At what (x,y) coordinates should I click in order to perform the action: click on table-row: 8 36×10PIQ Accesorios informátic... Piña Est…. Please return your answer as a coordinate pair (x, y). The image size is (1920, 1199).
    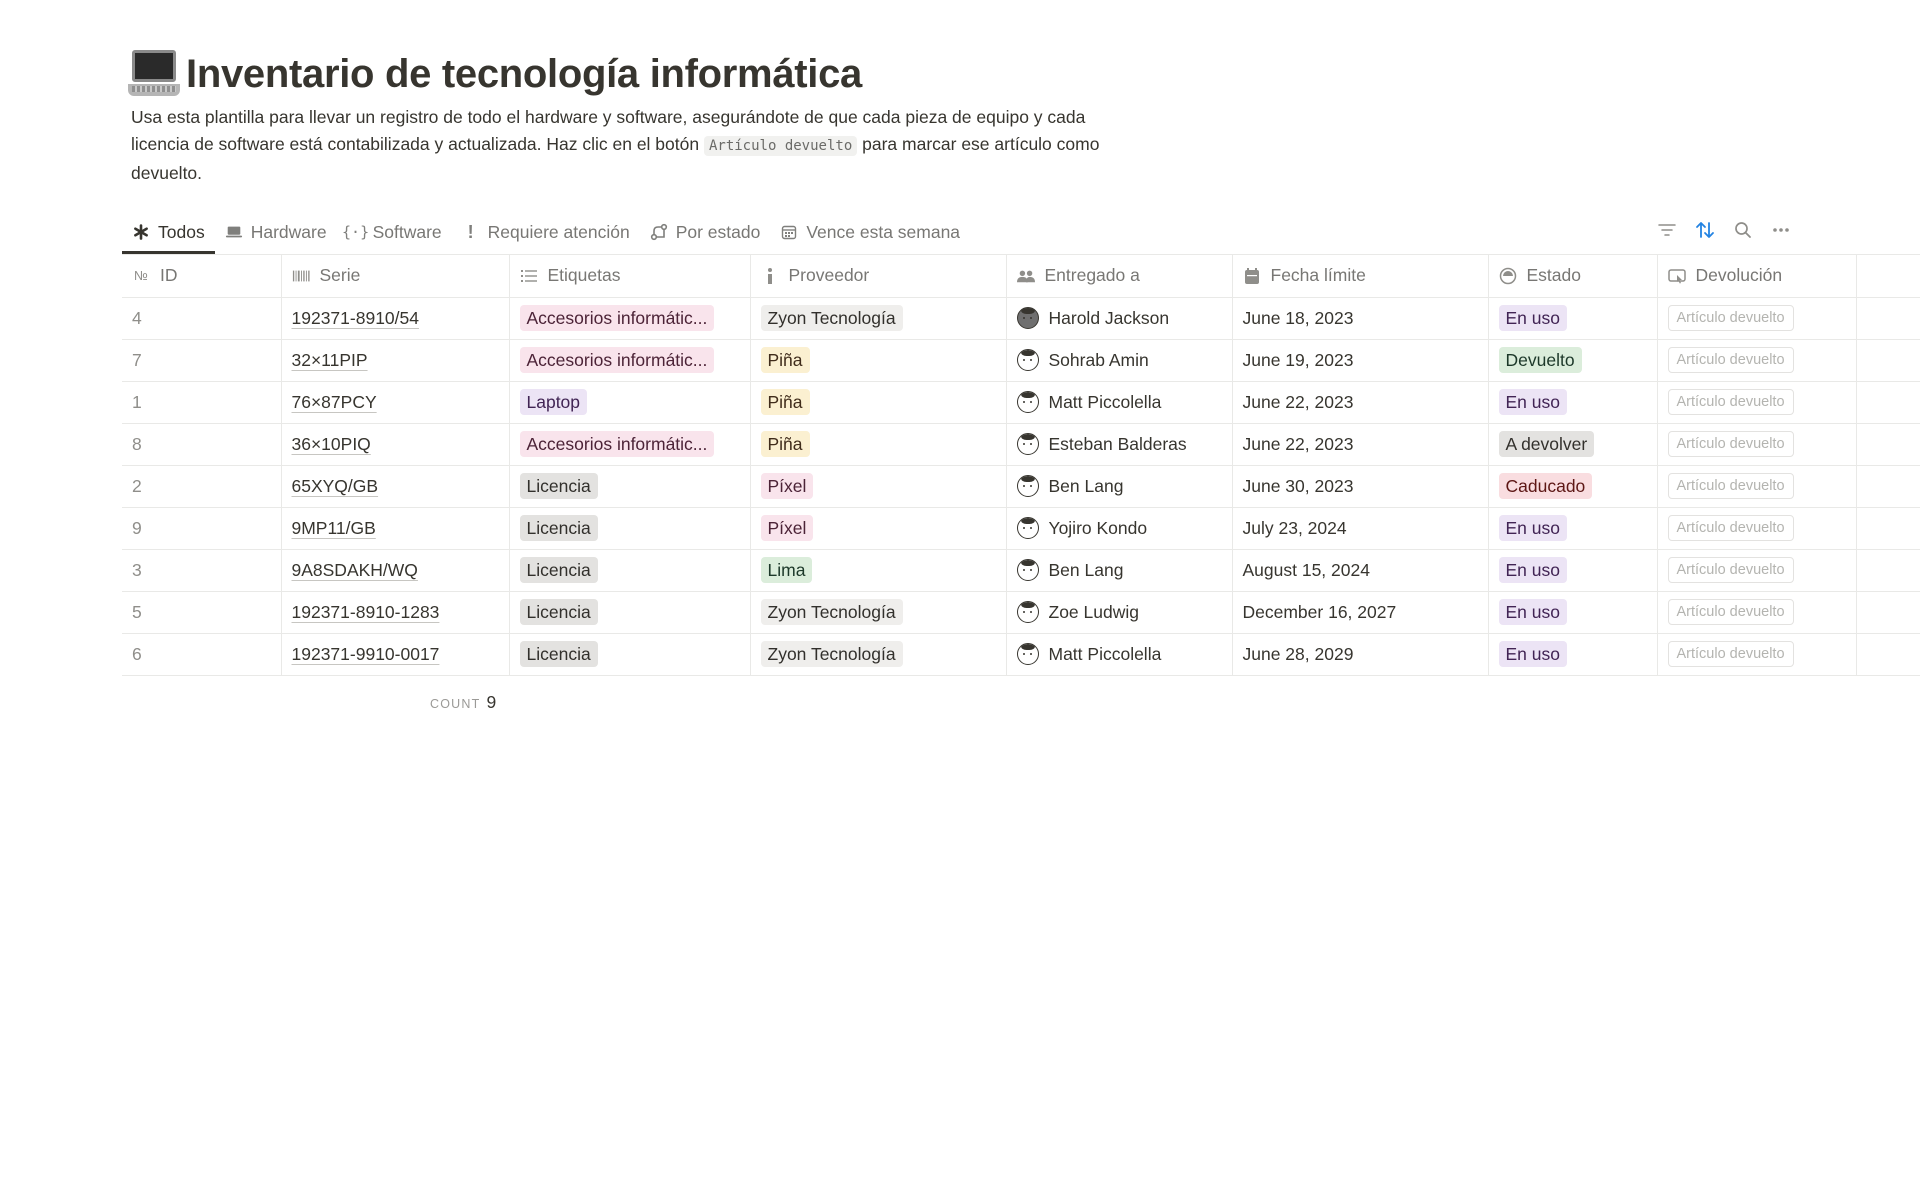
    Looking at the image, I should click on (1021, 444).